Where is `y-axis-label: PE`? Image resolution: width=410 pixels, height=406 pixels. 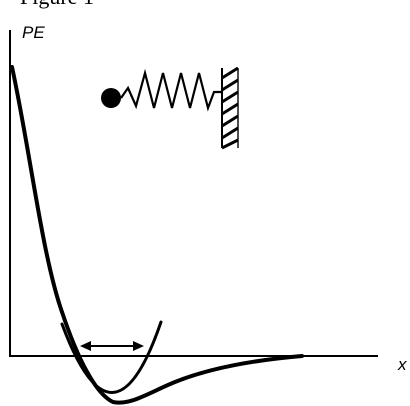
y-axis-label: PE is located at coordinates (33, 32).